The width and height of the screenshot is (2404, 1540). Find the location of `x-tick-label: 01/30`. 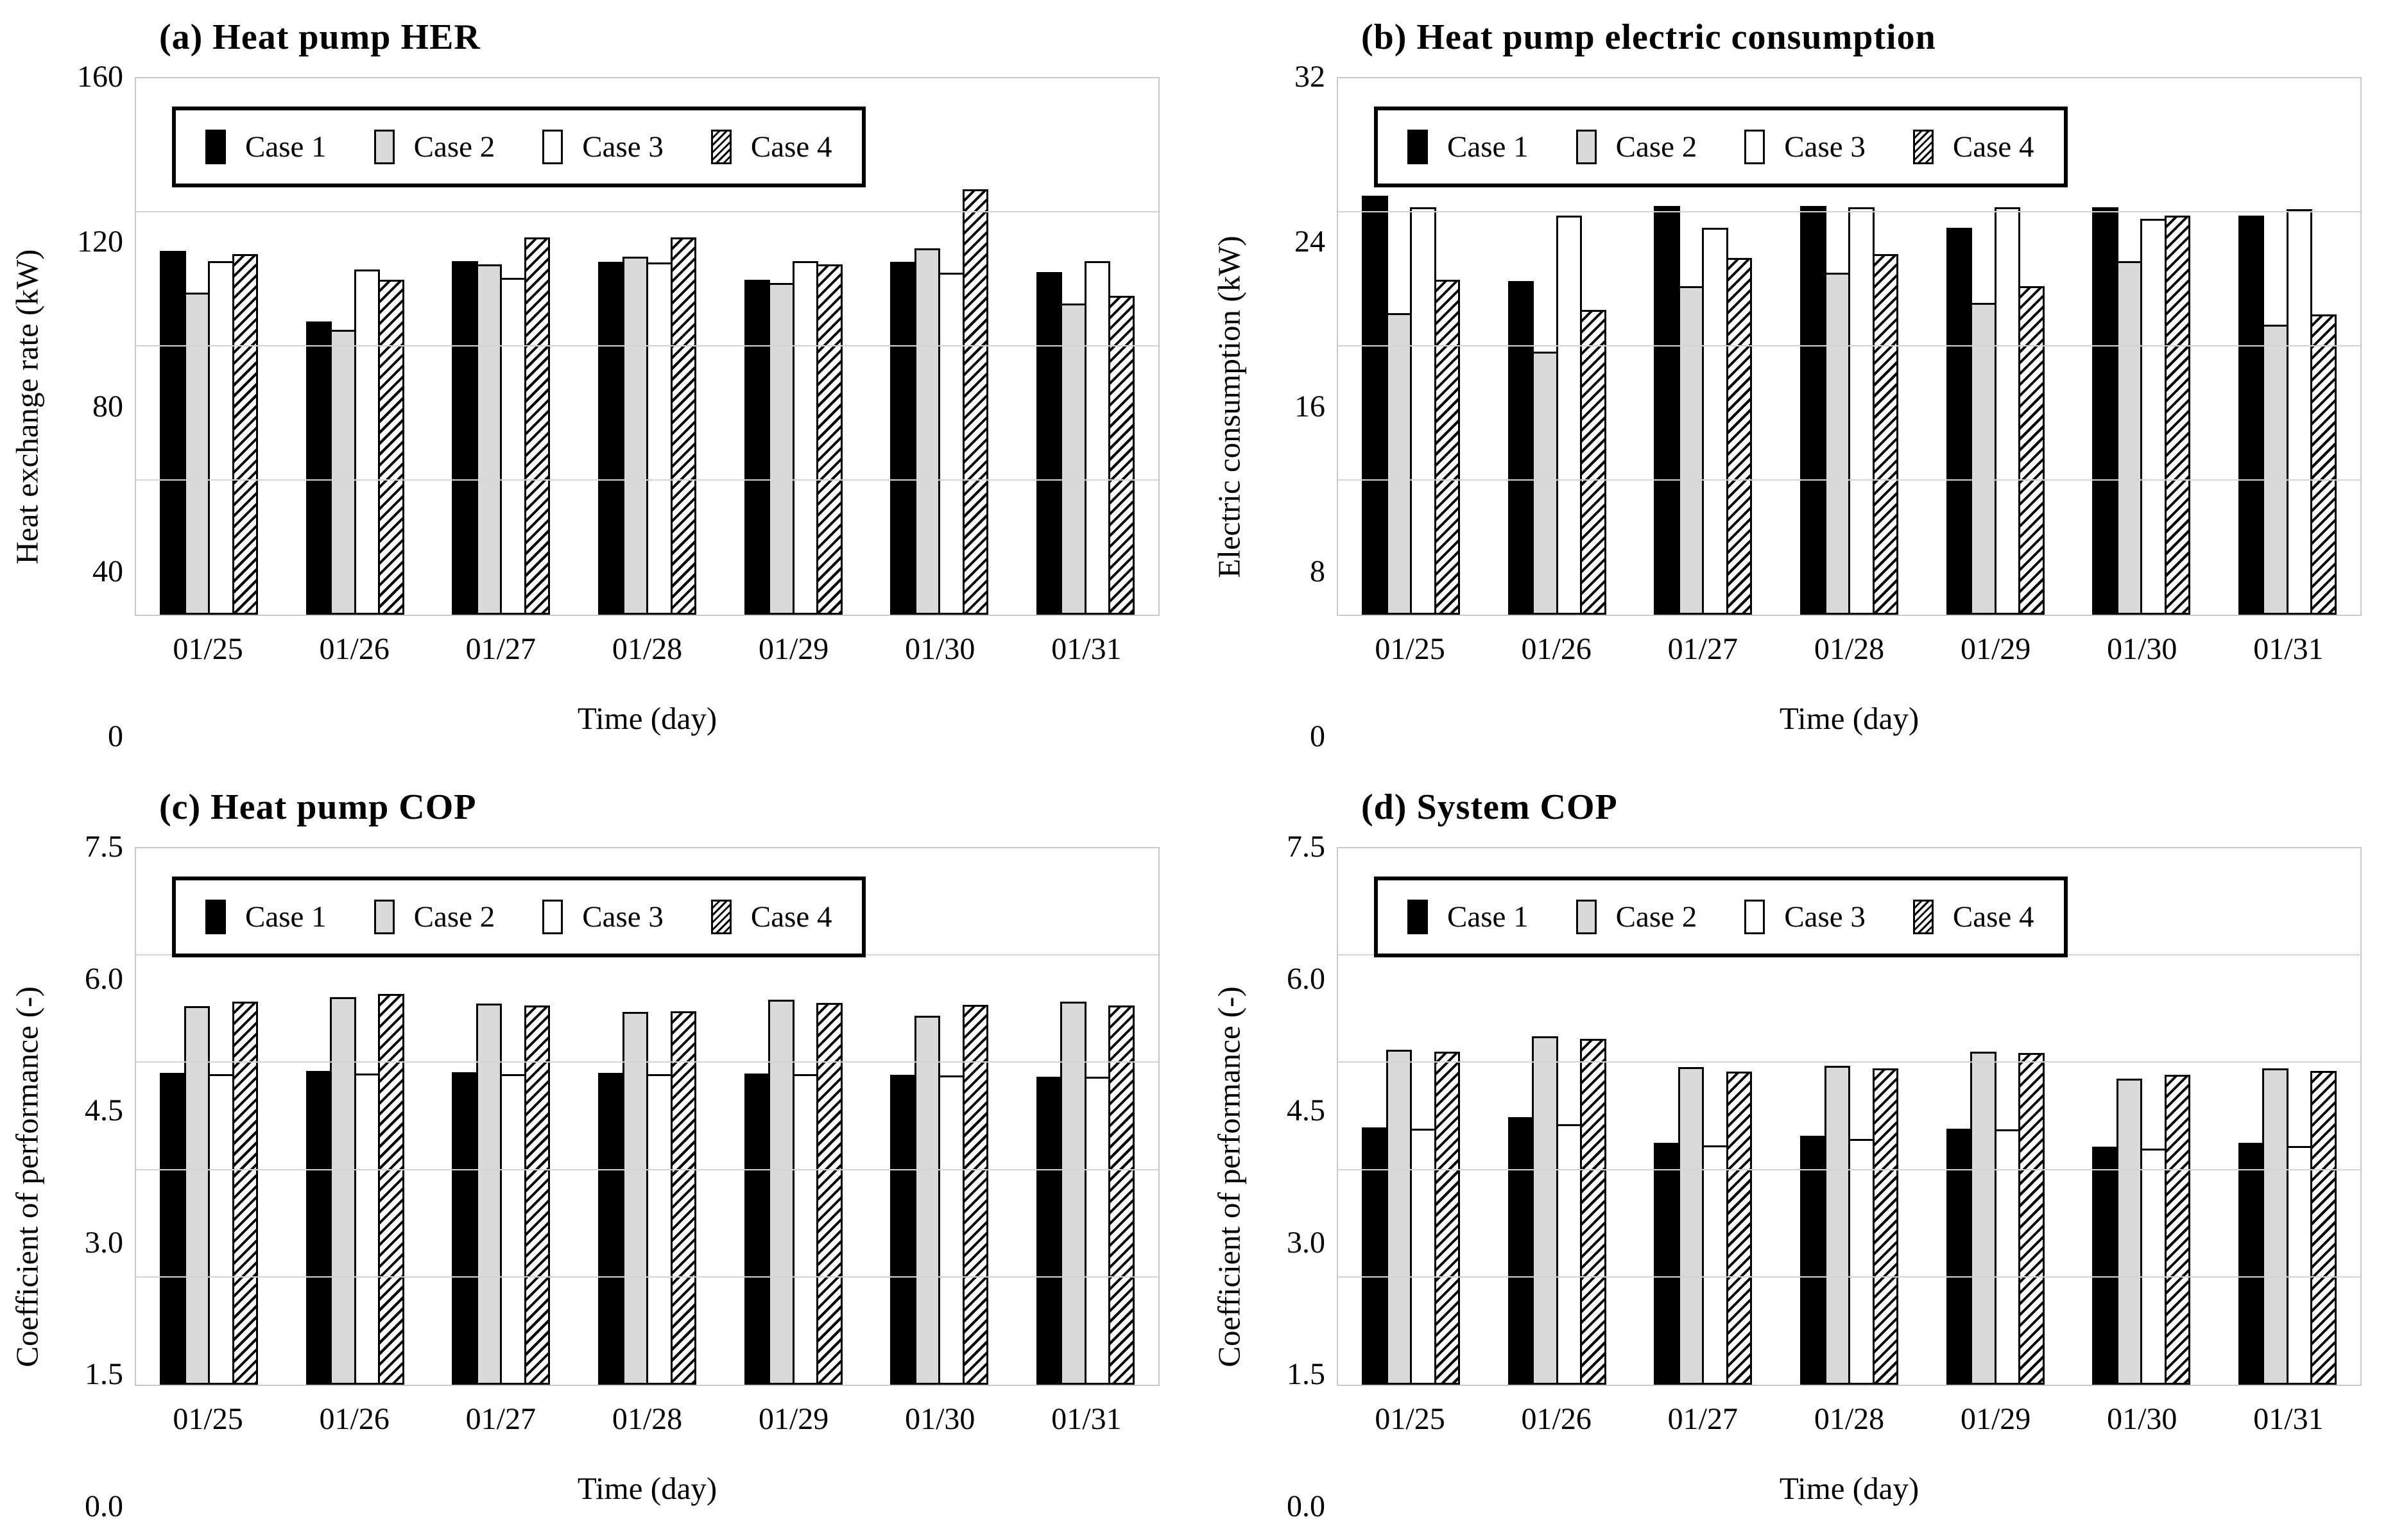

x-tick-label: 01/30 is located at coordinates (940, 649).